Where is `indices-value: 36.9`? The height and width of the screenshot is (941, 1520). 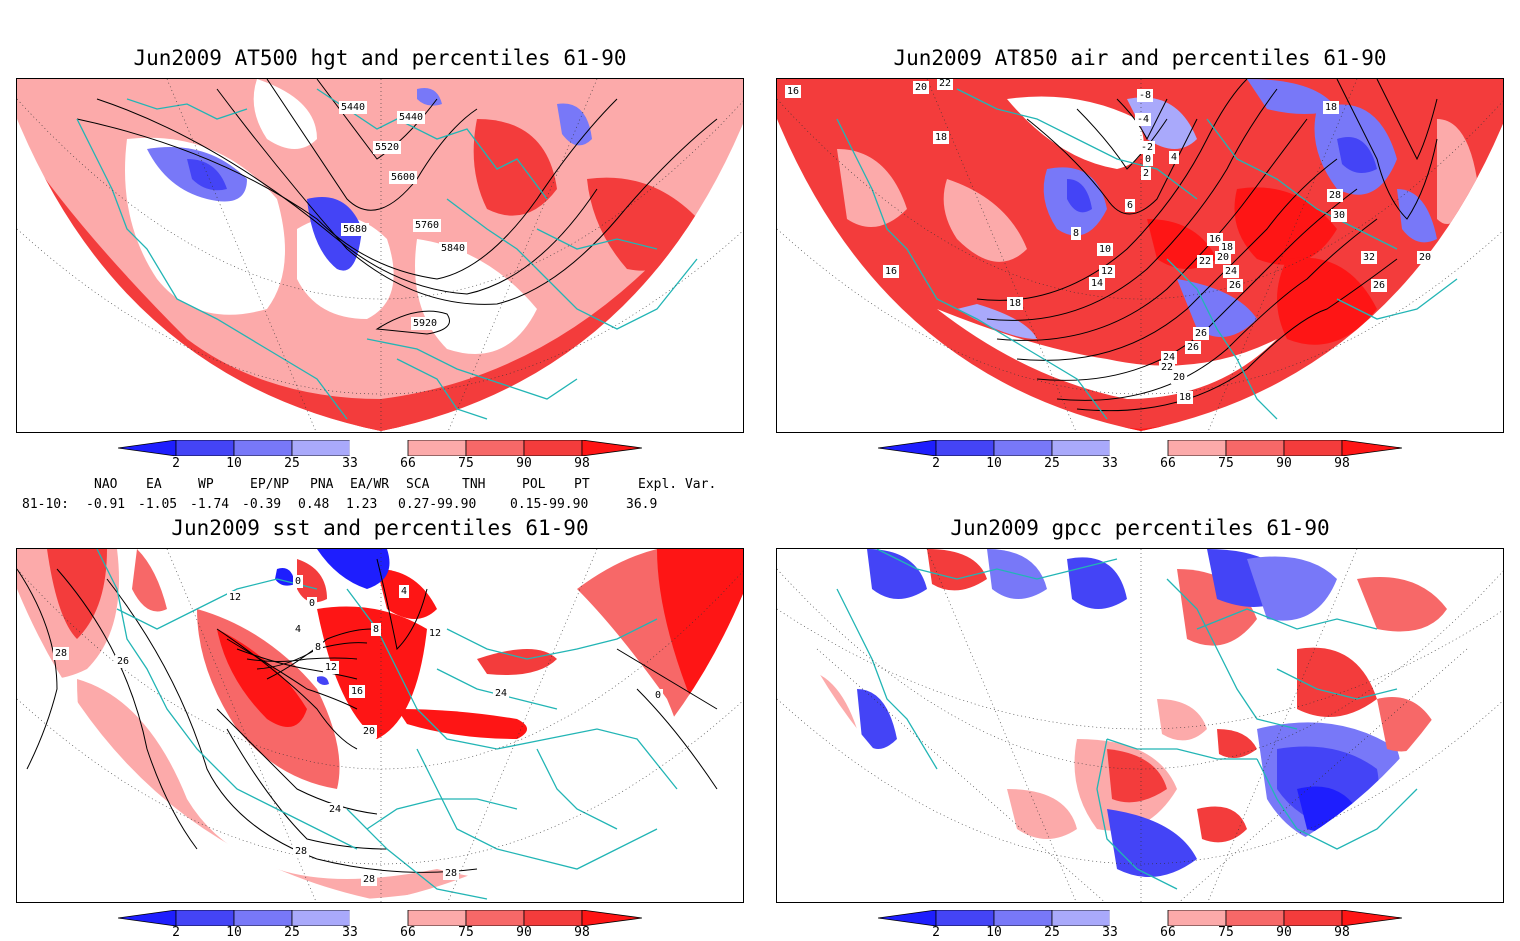 indices-value: 36.9 is located at coordinates (642, 504).